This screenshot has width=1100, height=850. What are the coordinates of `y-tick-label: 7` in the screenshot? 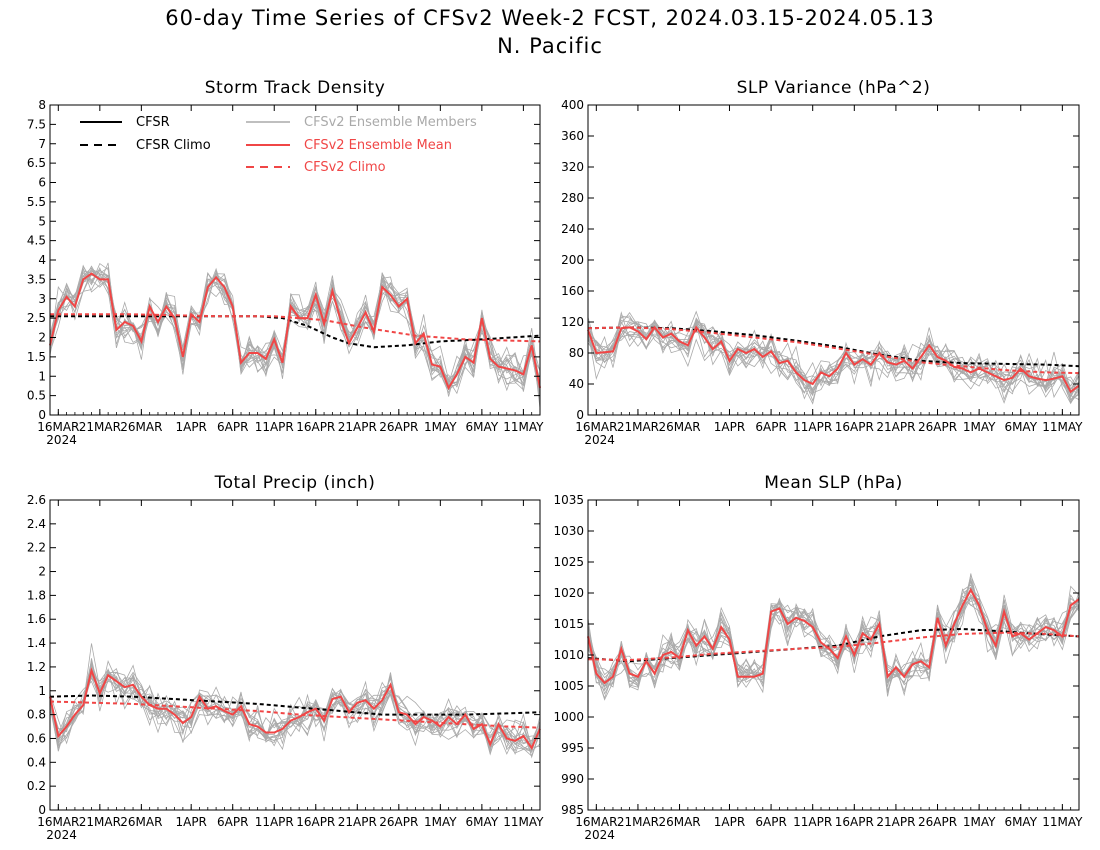 It's located at (42, 144).